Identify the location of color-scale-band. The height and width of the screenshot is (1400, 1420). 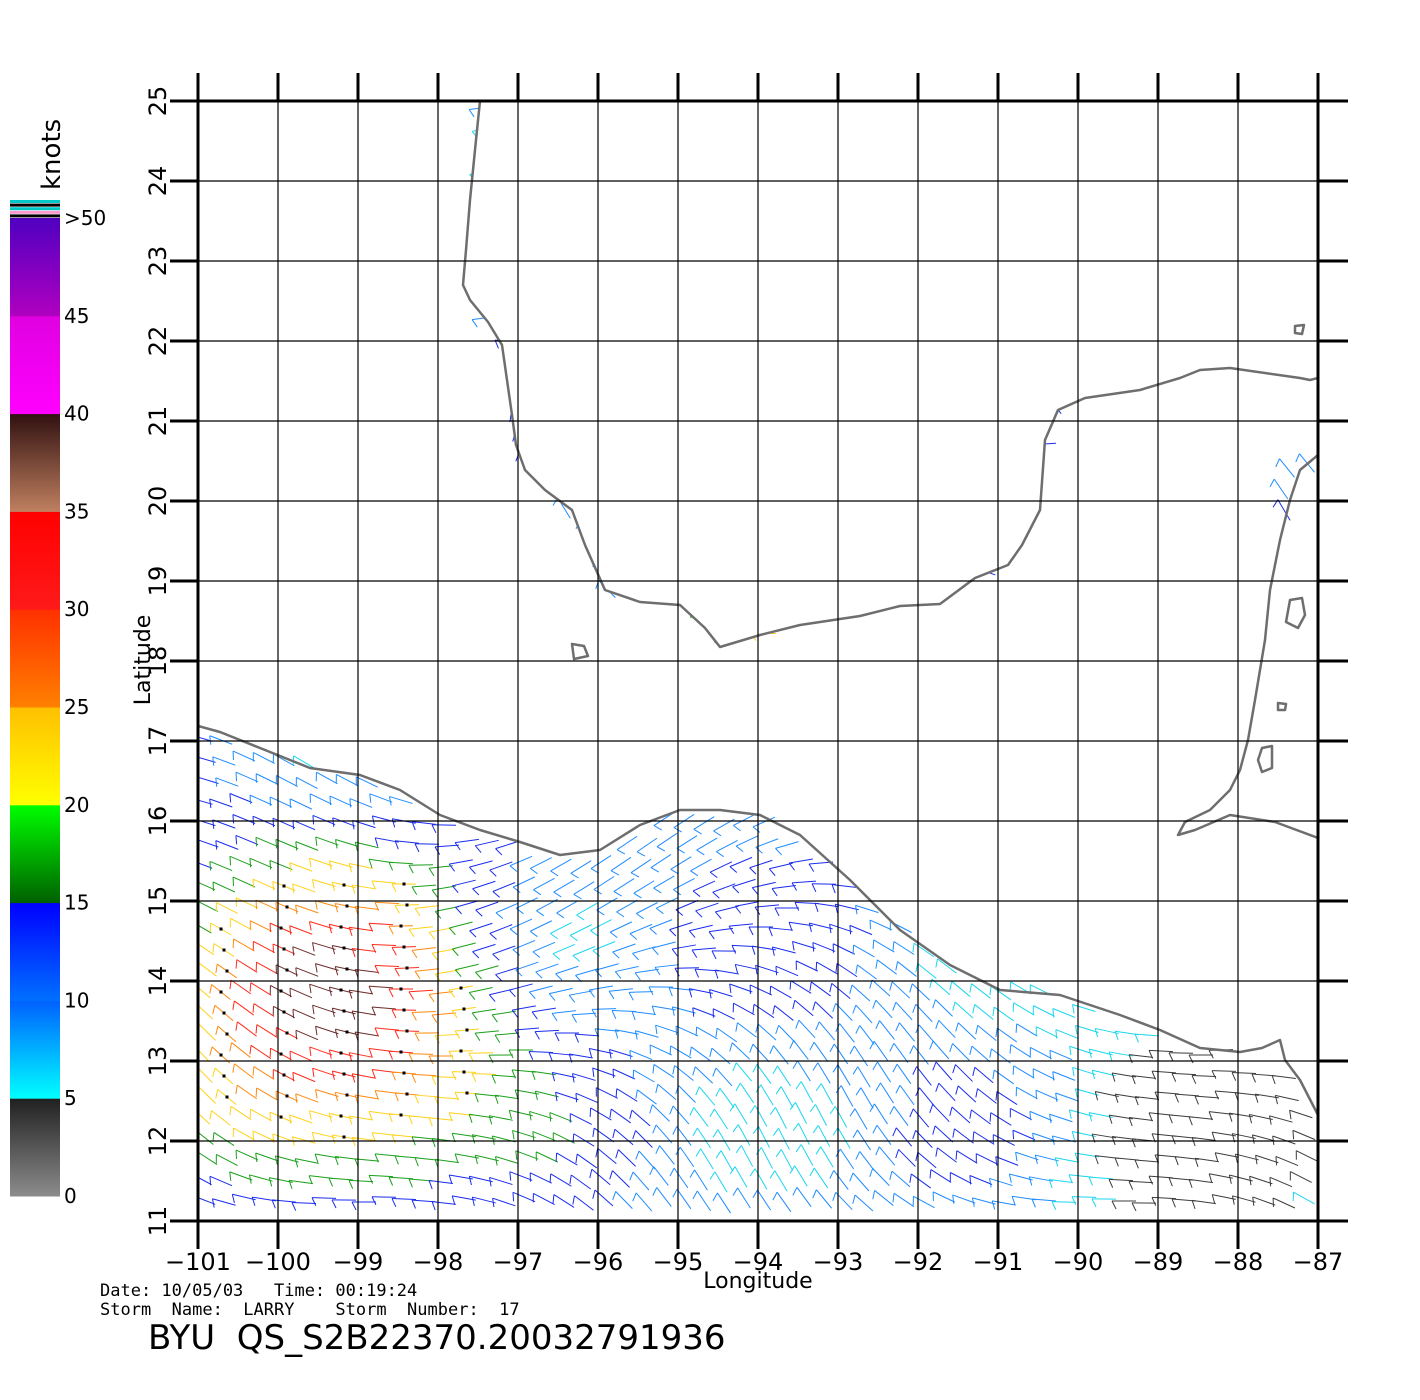
(35, 1049).